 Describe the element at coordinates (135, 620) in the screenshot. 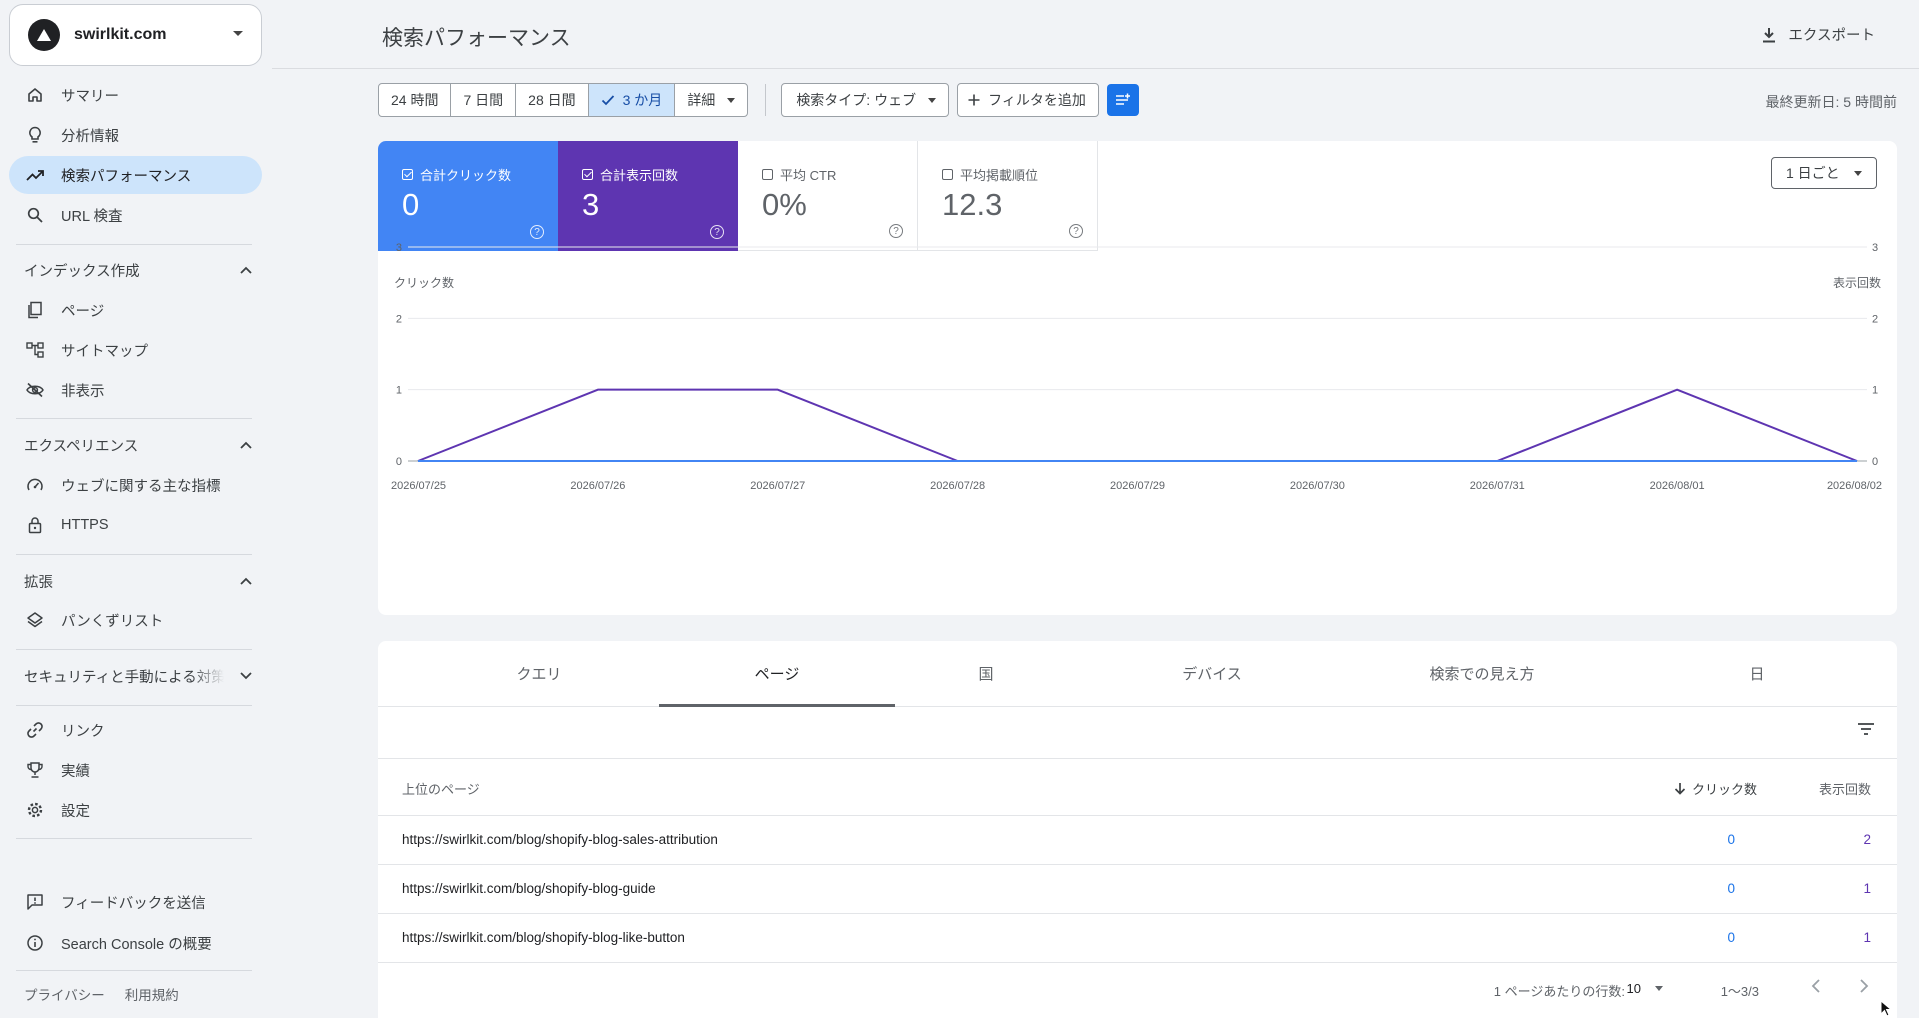

I see `nav-breadcrumbs: パンくずリスト` at that location.